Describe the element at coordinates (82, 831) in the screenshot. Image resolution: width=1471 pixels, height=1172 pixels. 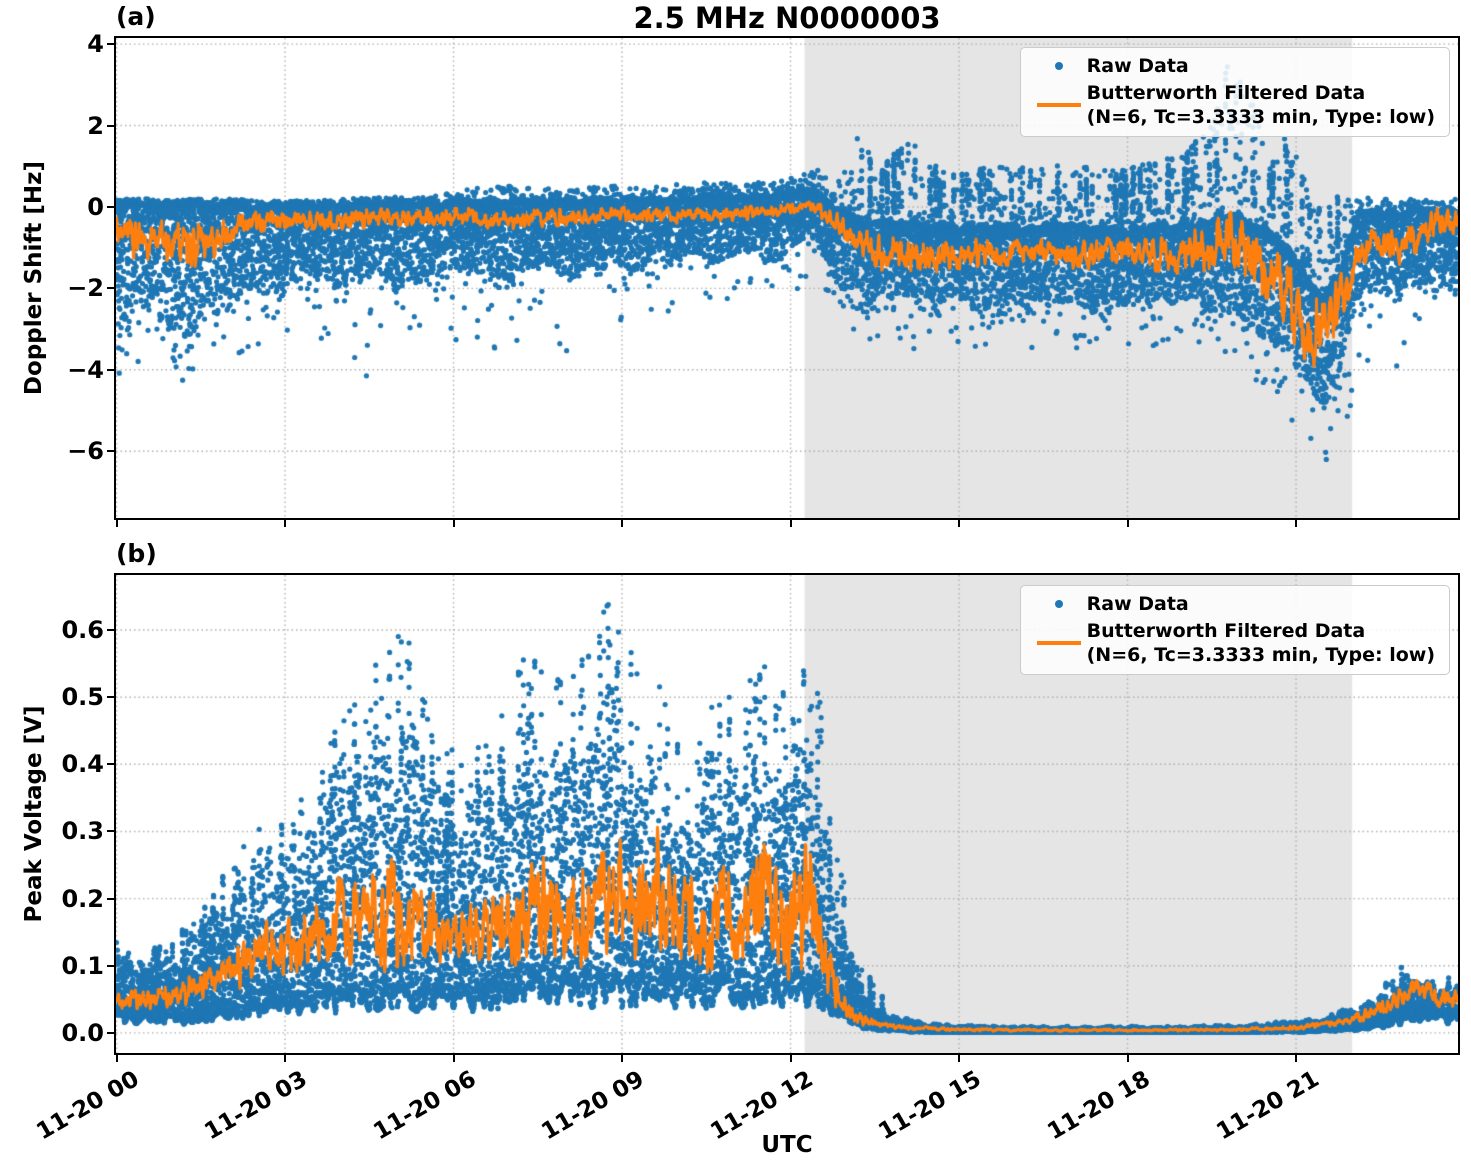
I see `y-tick-label: 0.3` at that location.